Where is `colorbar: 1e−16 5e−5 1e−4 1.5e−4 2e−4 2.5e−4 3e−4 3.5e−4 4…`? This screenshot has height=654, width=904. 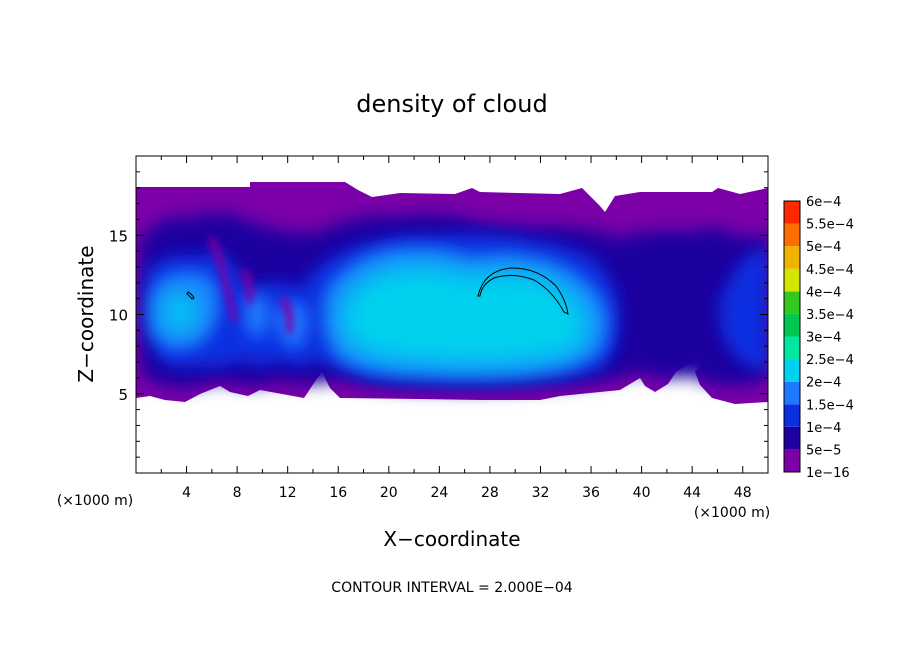 colorbar: 1e−16 5e−5 1e−4 1.5e−4 2e−4 2.5e−4 3e−4 3.5e−4 4… is located at coordinates (818, 338).